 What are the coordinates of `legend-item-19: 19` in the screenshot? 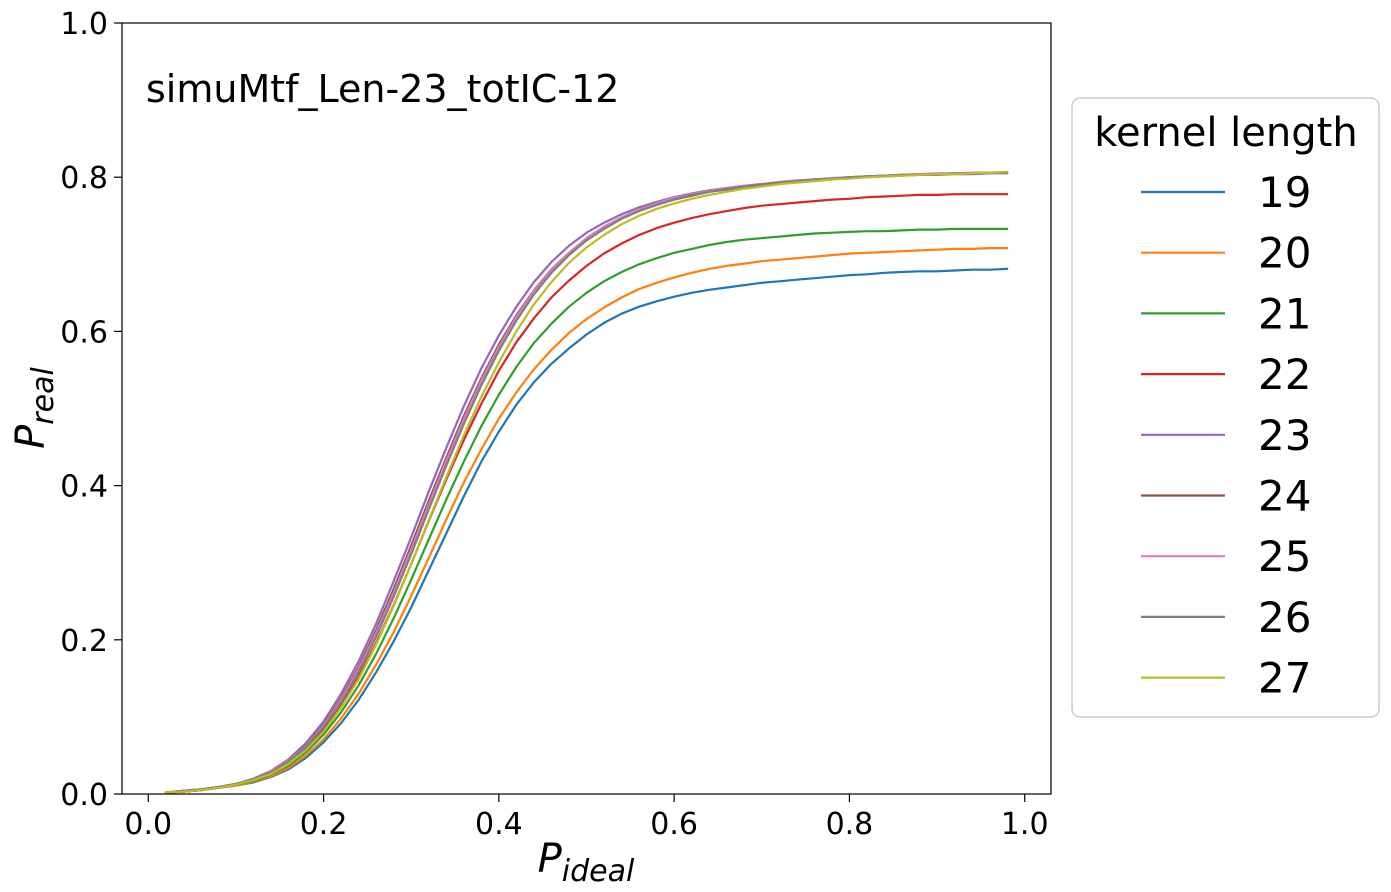 It's located at (1226, 192).